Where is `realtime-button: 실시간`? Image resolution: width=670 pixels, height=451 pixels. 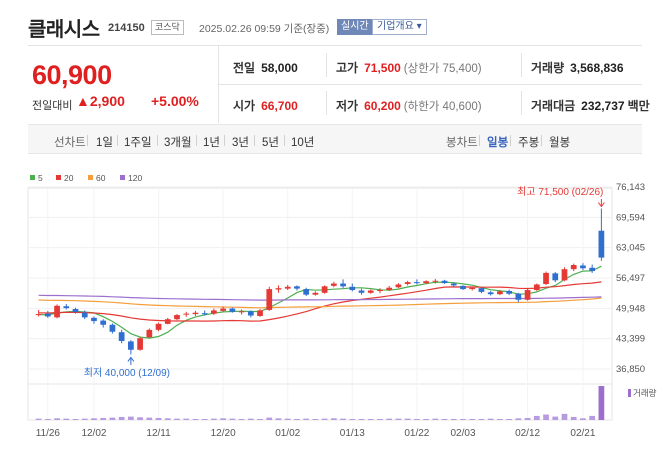
realtime-button: 실시간 is located at coordinates (355, 27).